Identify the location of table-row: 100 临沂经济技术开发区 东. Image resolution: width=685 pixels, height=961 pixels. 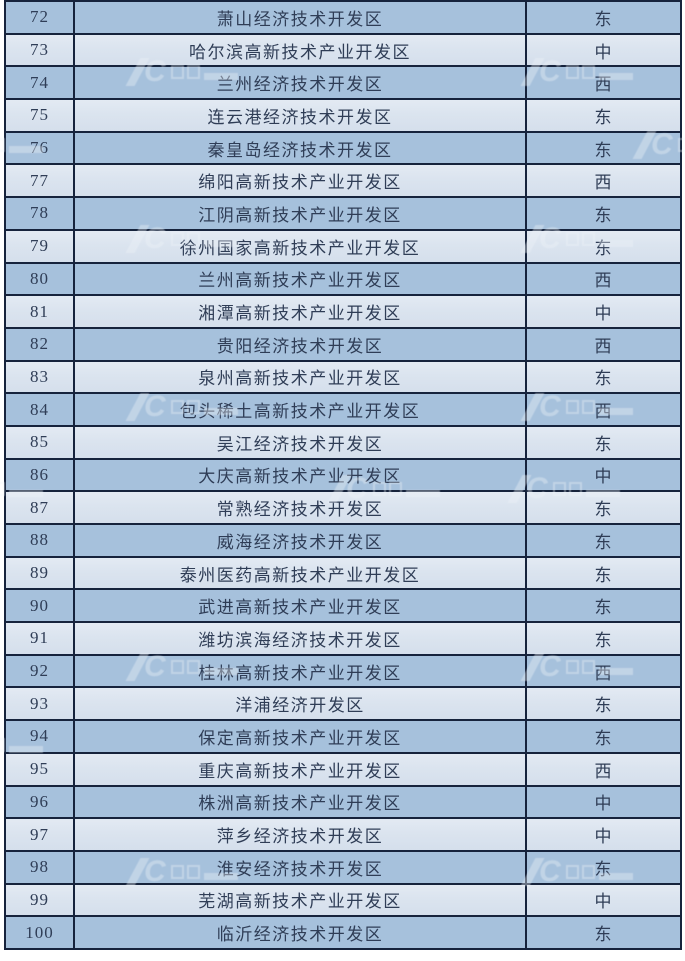
(343, 932).